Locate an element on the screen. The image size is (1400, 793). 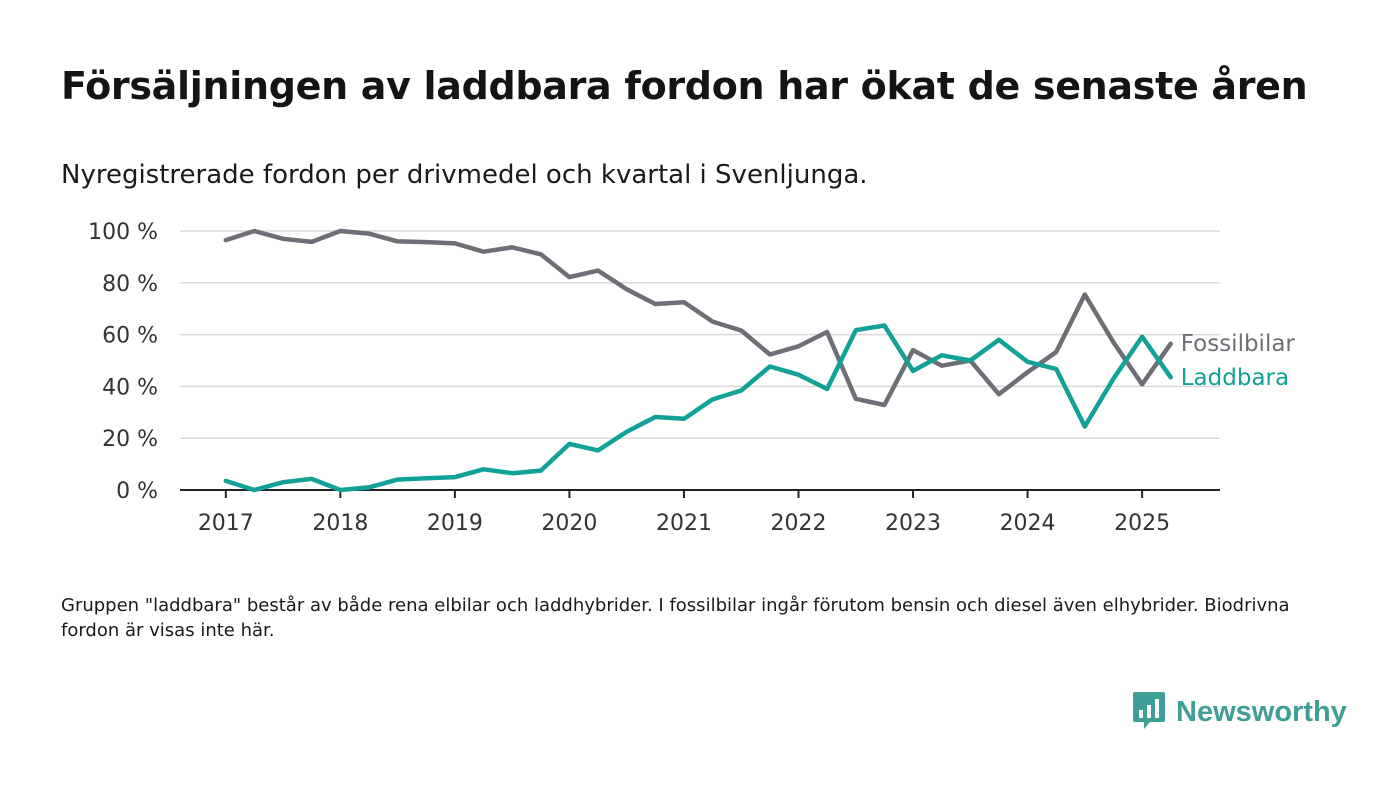
x-tick-label: 2017 is located at coordinates (226, 523).